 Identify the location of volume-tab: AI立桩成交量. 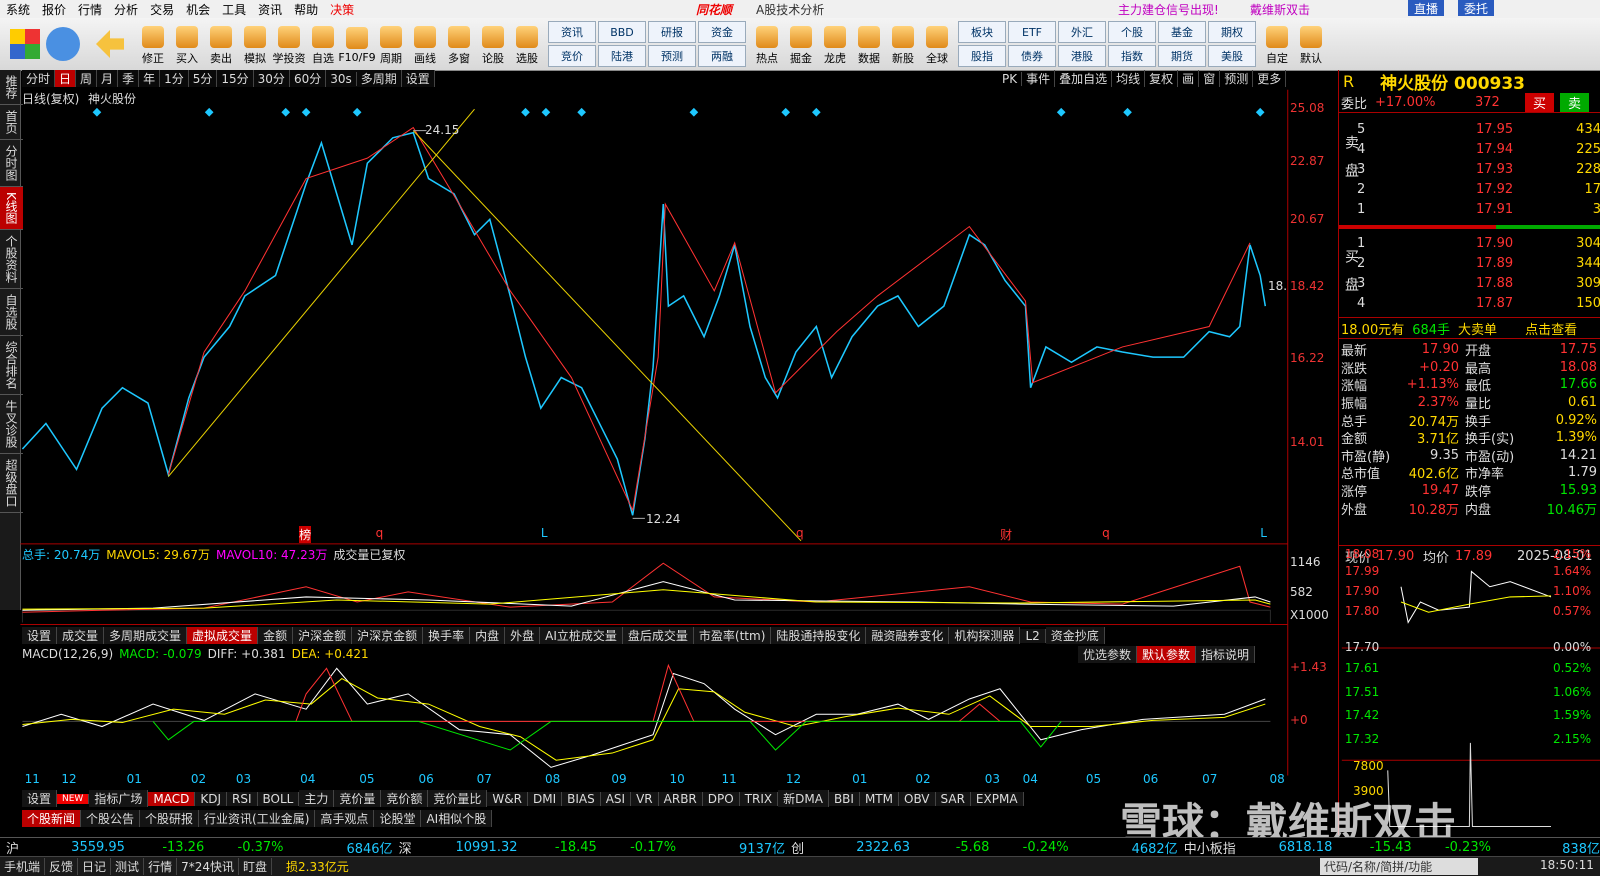
(581, 635).